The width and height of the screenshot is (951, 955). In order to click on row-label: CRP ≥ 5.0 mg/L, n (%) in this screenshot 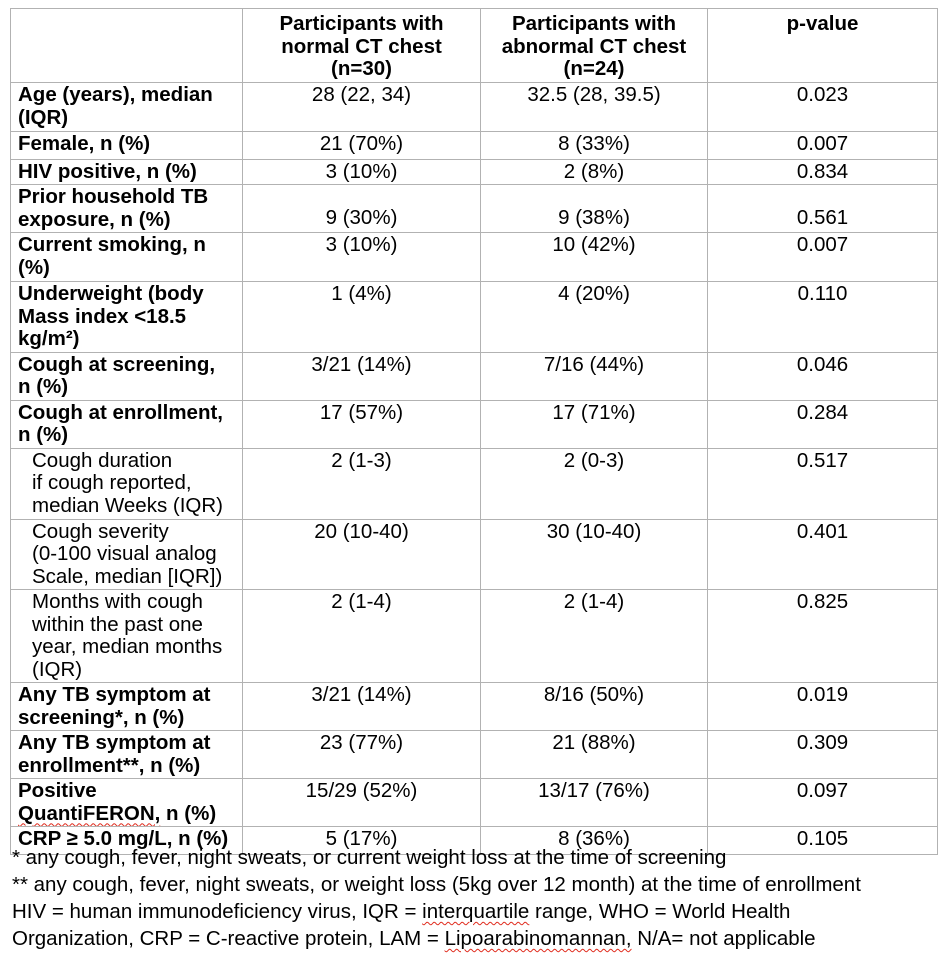, I will do `click(126, 840)`.